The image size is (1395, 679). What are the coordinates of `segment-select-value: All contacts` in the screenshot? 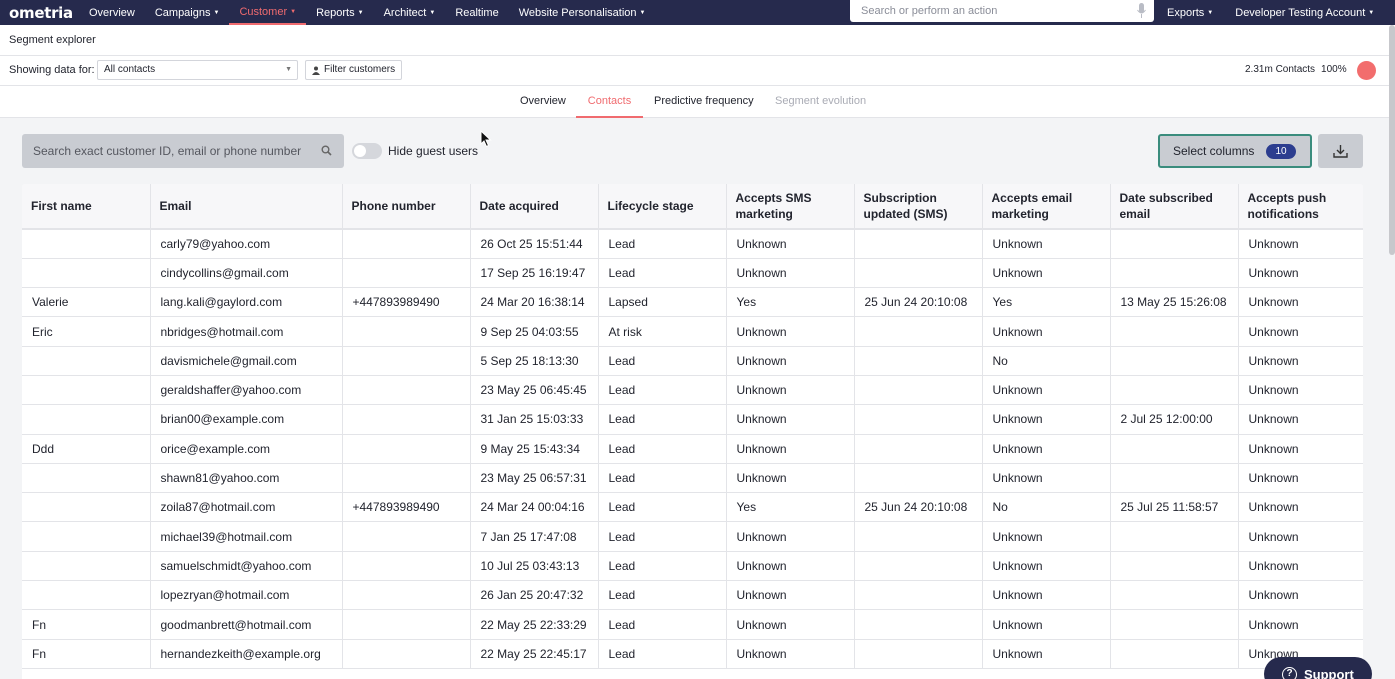 It's located at (130, 69).